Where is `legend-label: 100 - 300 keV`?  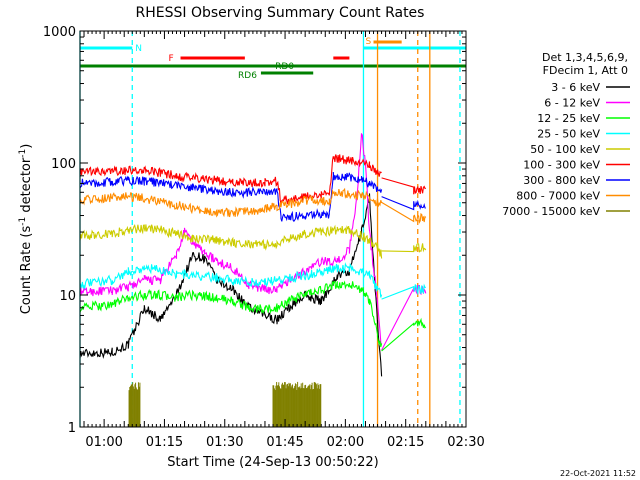 legend-label: 100 - 300 keV is located at coordinates (561, 165).